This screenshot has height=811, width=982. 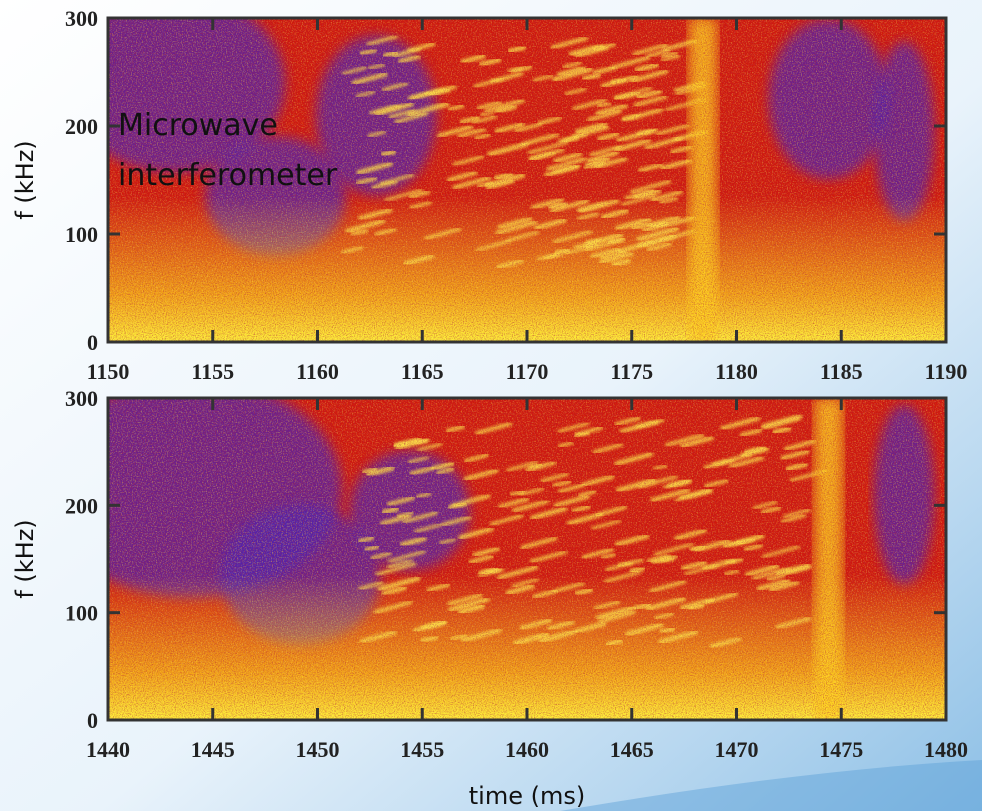 What do you see at coordinates (737, 749) in the screenshot?
I see `x-tick-label: 1470` at bounding box center [737, 749].